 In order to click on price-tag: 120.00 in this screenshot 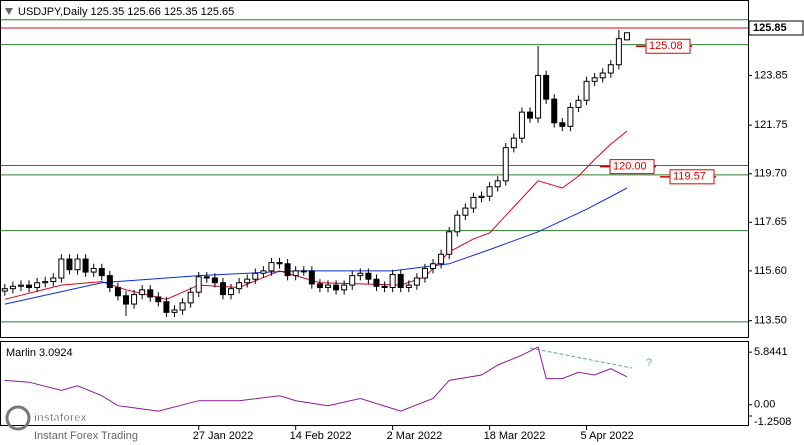, I will do `click(630, 167)`.